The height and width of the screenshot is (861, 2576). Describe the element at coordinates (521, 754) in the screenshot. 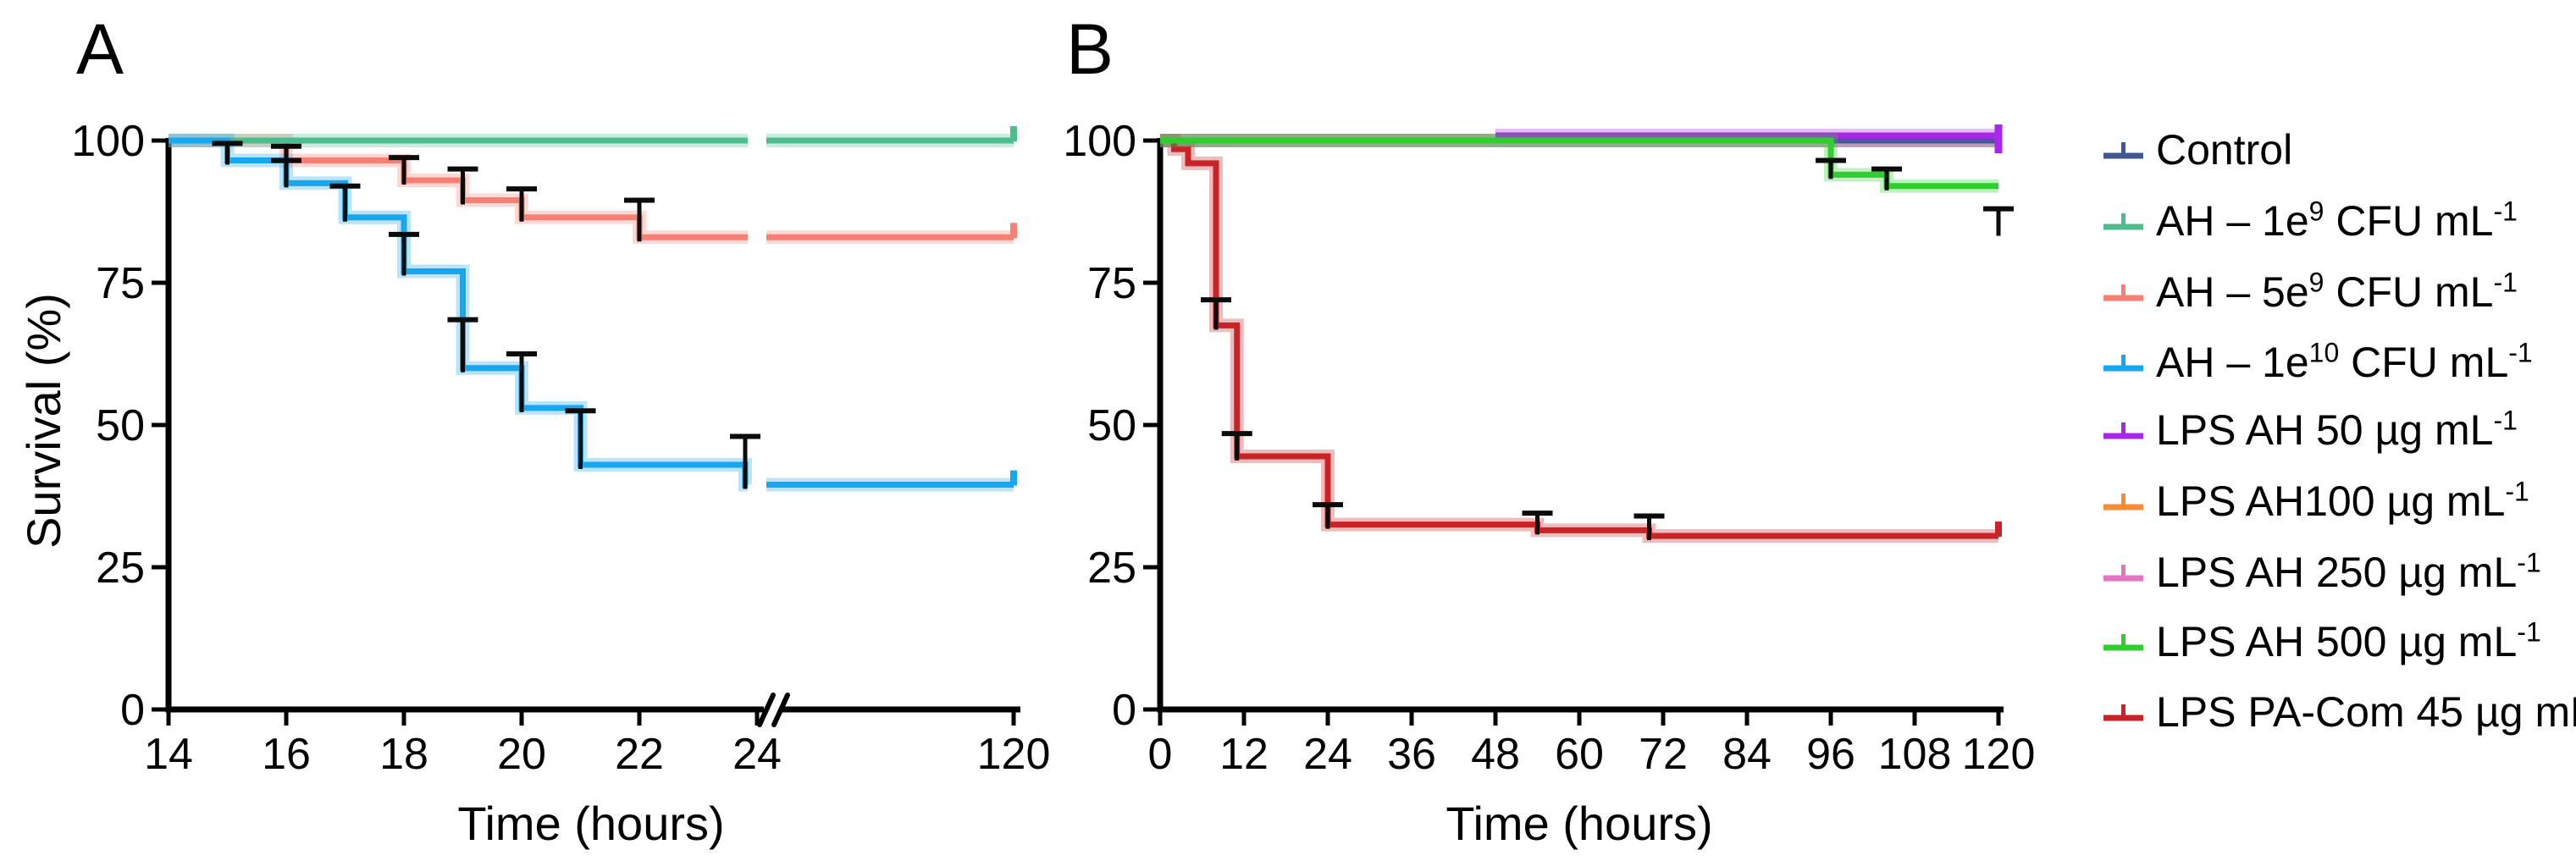

I see `x-tick-label: 20` at that location.